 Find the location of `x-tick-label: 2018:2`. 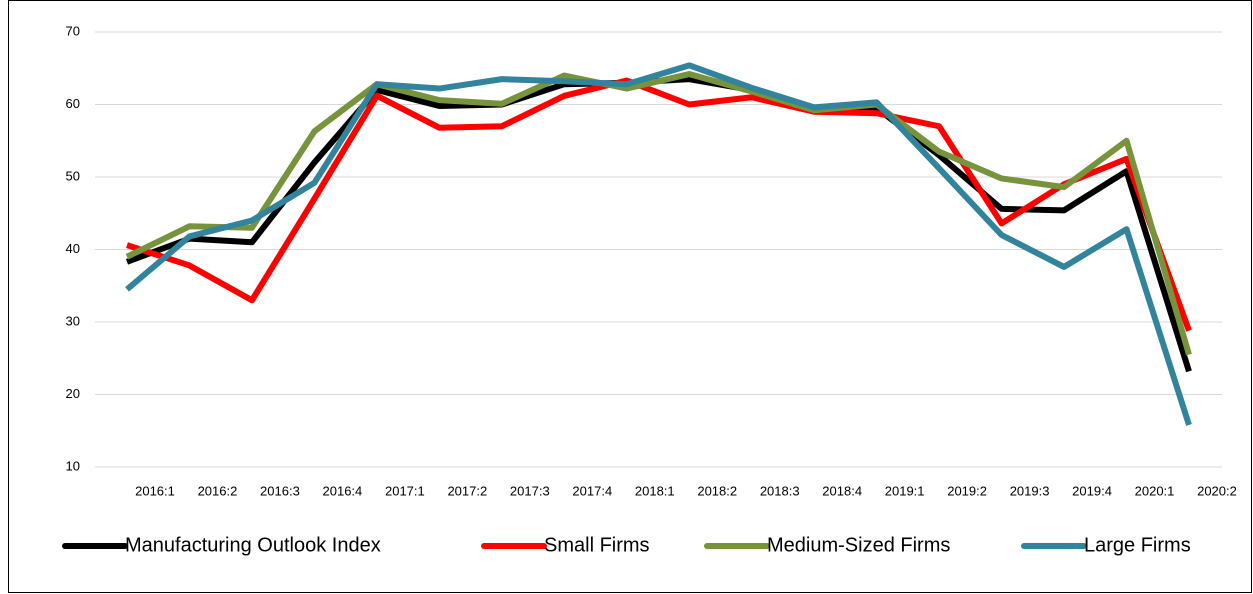

x-tick-label: 2018:2 is located at coordinates (717, 490).